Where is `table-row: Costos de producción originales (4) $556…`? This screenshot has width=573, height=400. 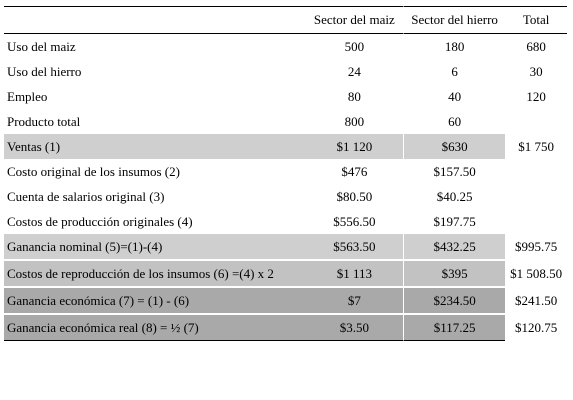
table-row: Costos de producción originales (4) $556… is located at coordinates (285, 221).